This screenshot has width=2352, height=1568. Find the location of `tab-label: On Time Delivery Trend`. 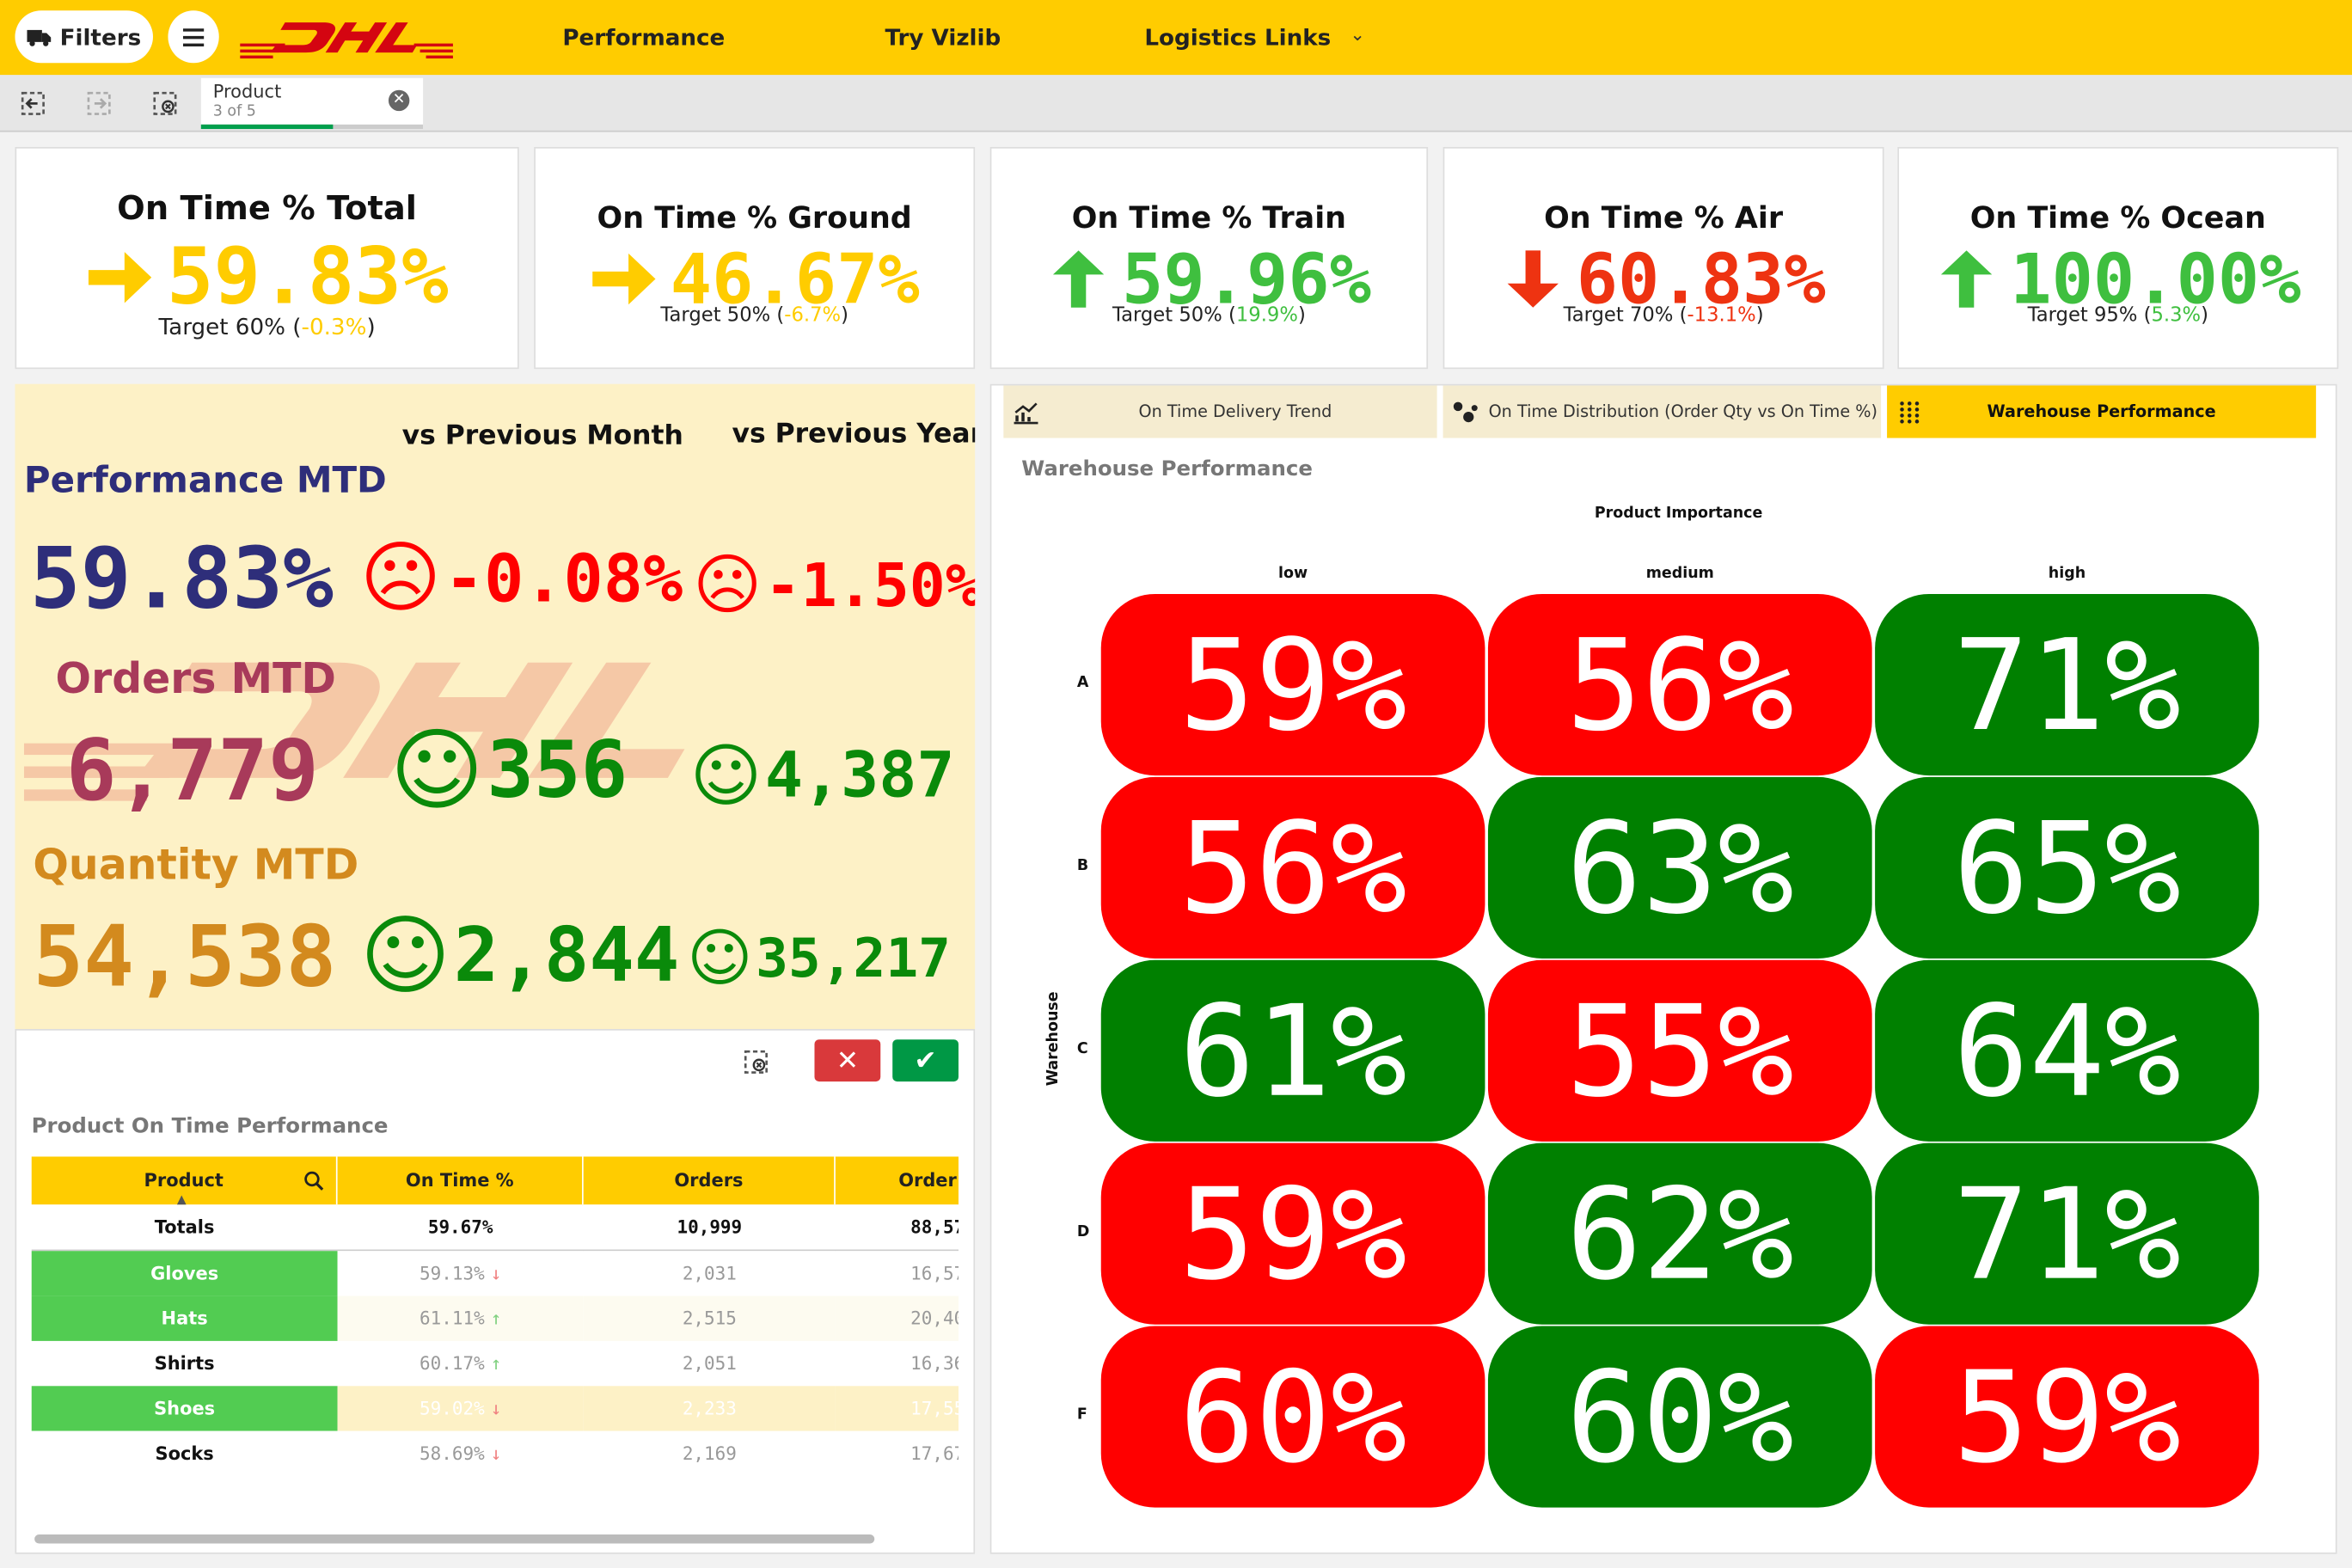

tab-label: On Time Delivery Trend is located at coordinates (1235, 411).